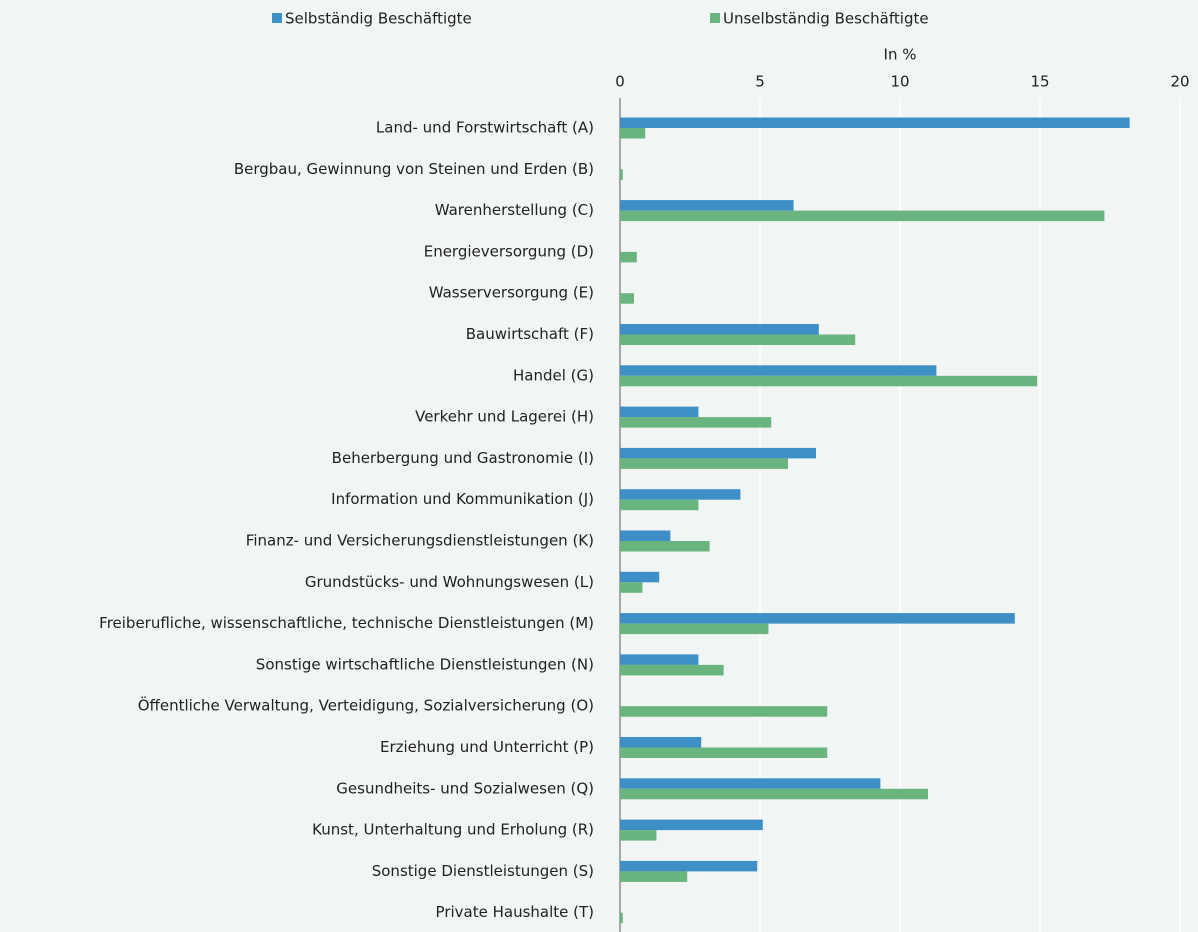 The image size is (1198, 932). Describe the element at coordinates (530, 334) in the screenshot. I see `y-tick-label: Bauwirtschaft (F)` at that location.